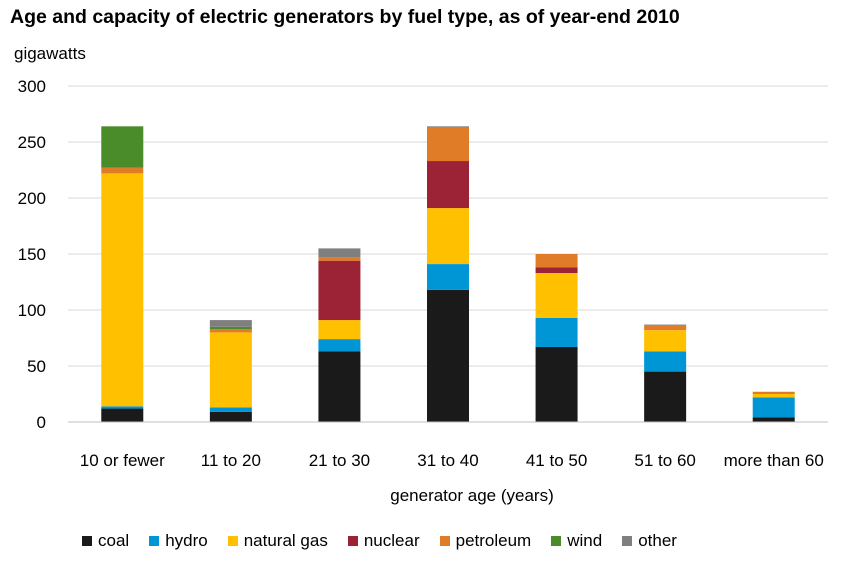 This screenshot has height=566, width=855. Describe the element at coordinates (774, 460) in the screenshot. I see `x-tick-label: more than 60` at that location.